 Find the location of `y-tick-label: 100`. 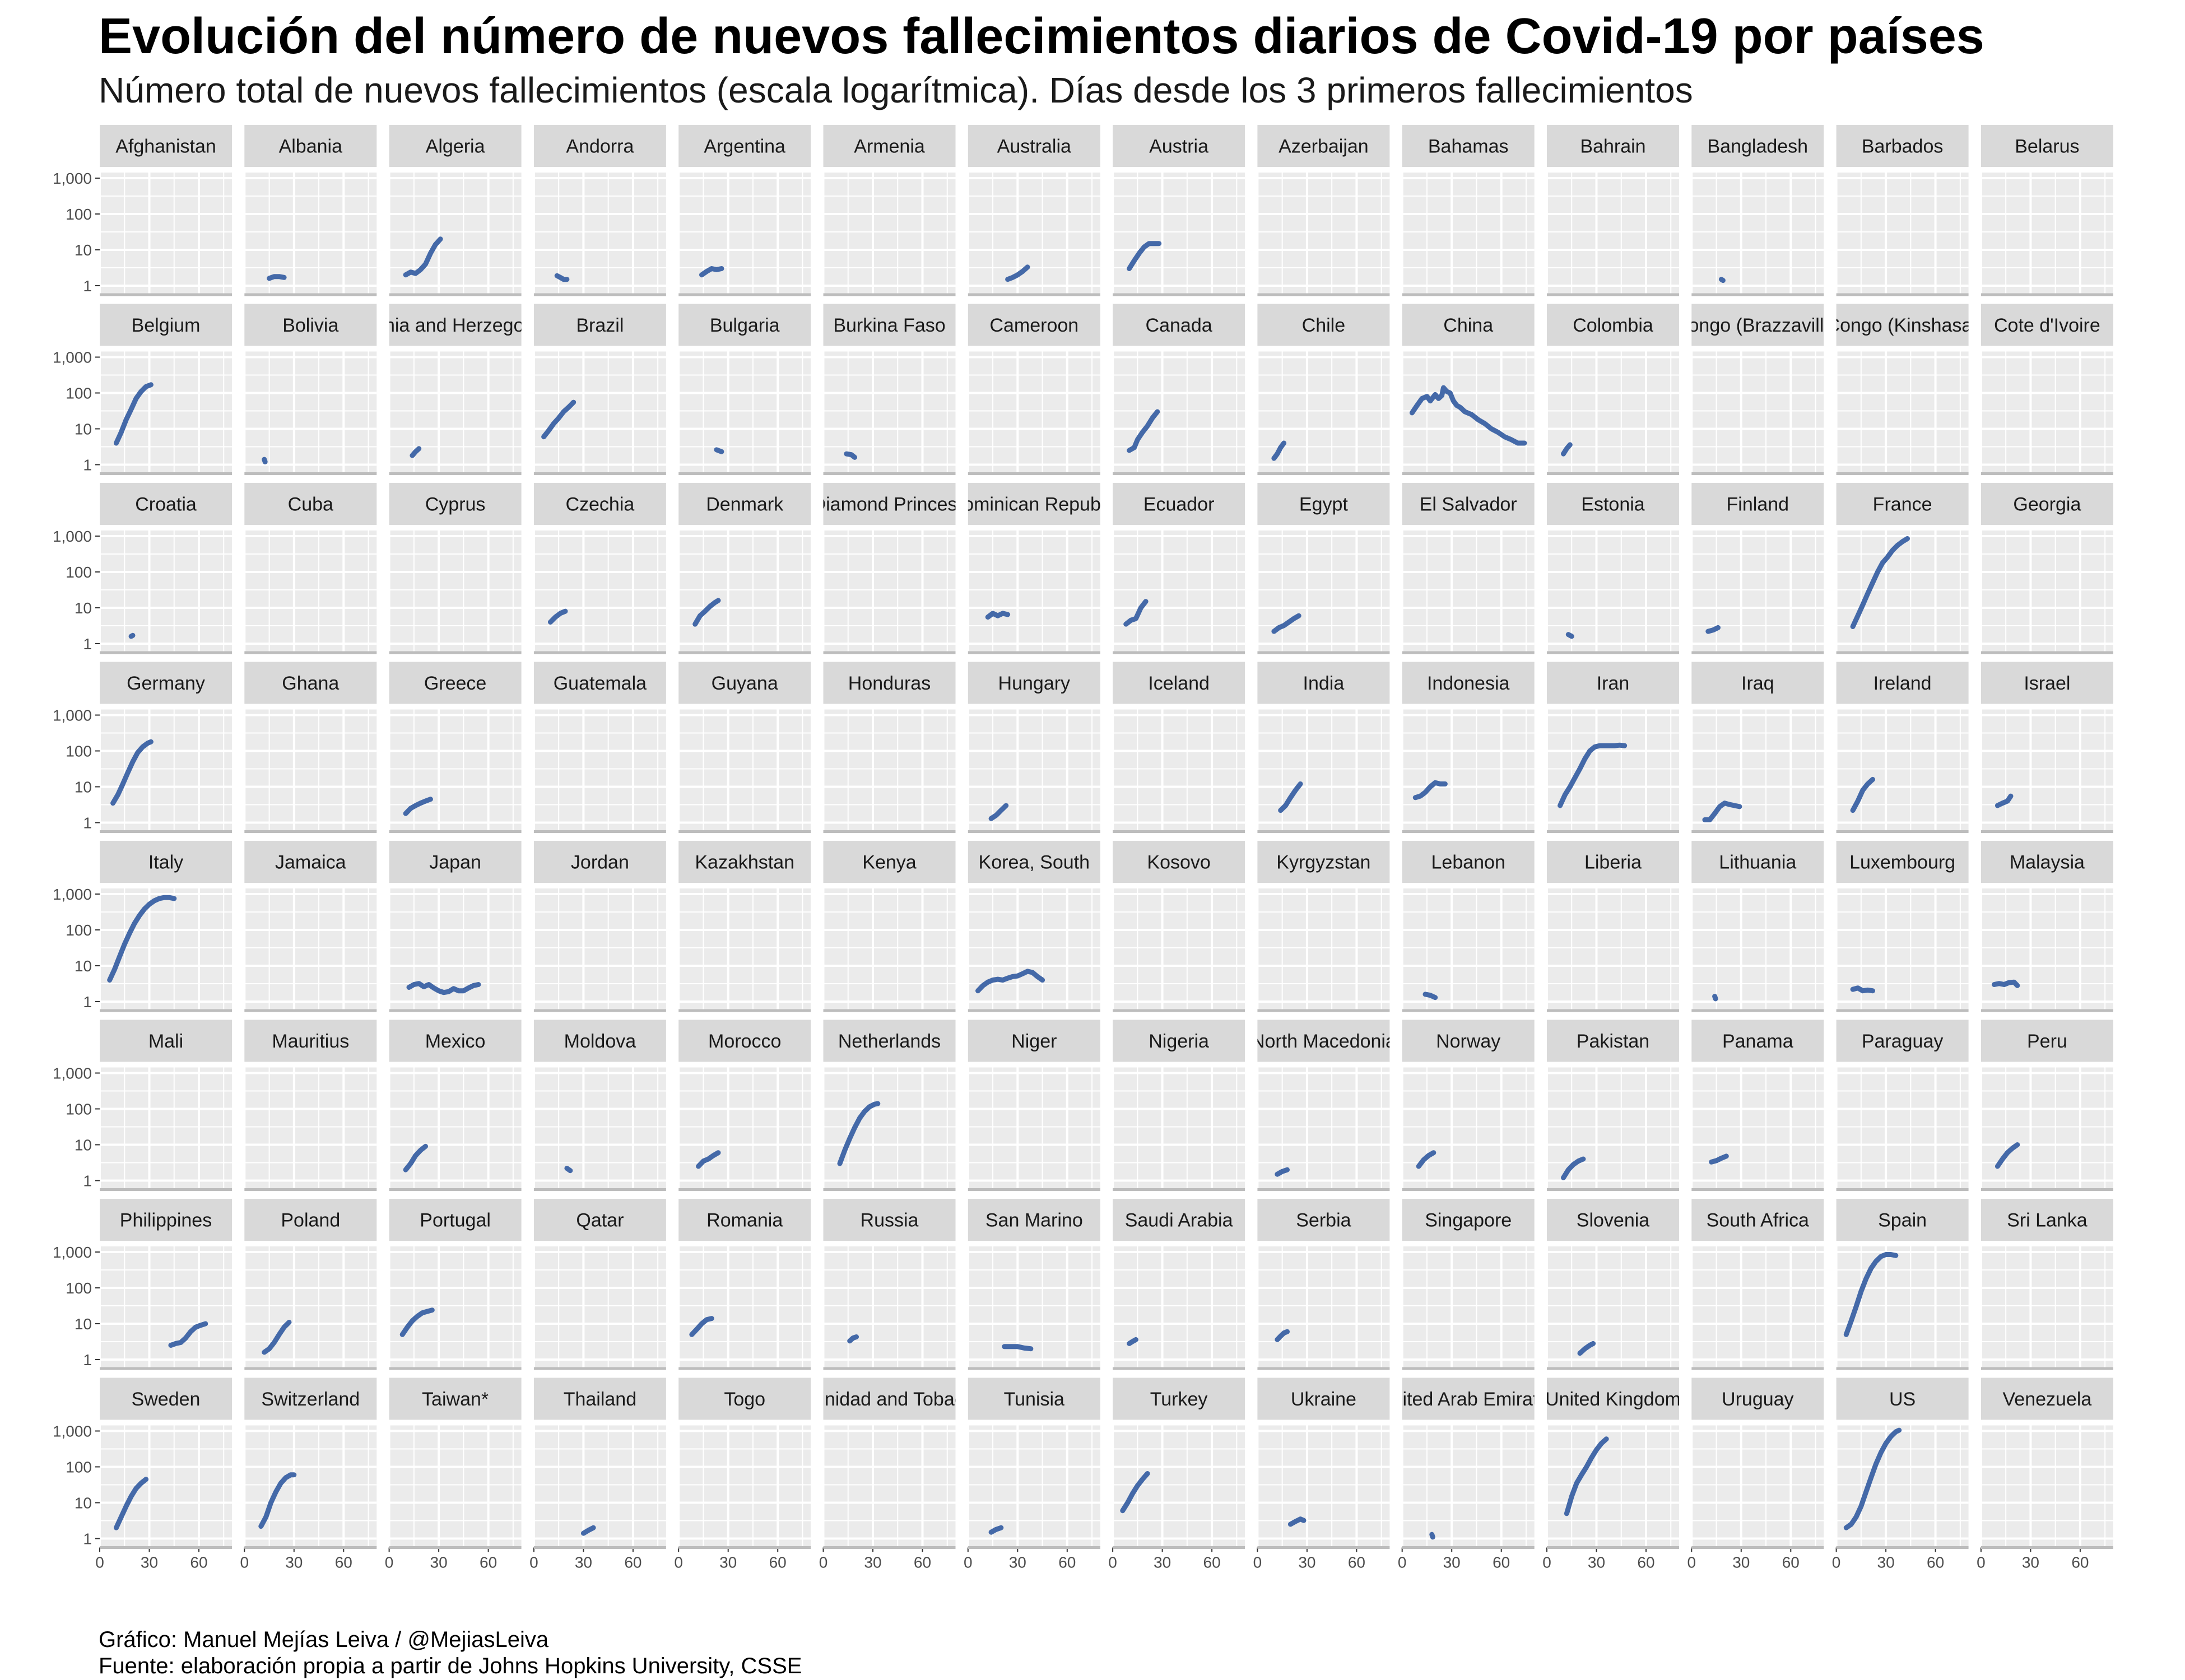

y-tick-label: 100 is located at coordinates (79, 1467).